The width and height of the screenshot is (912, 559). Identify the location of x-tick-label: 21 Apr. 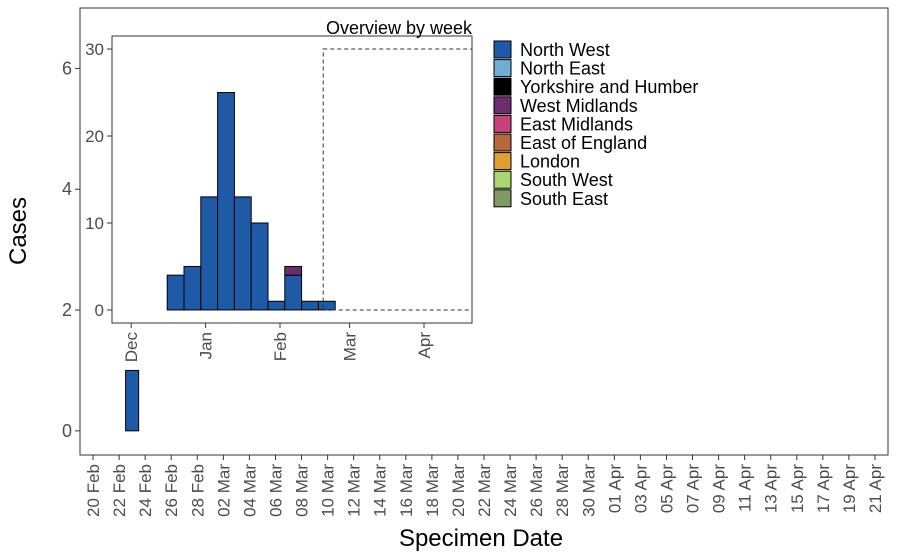
(875, 488).